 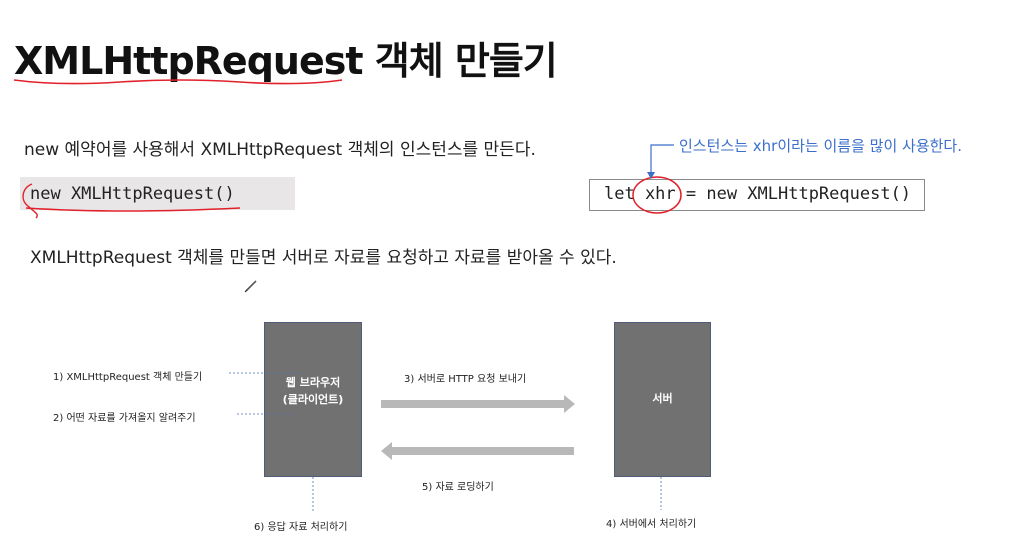 I want to click on code-block-left, so click(x=157, y=193).